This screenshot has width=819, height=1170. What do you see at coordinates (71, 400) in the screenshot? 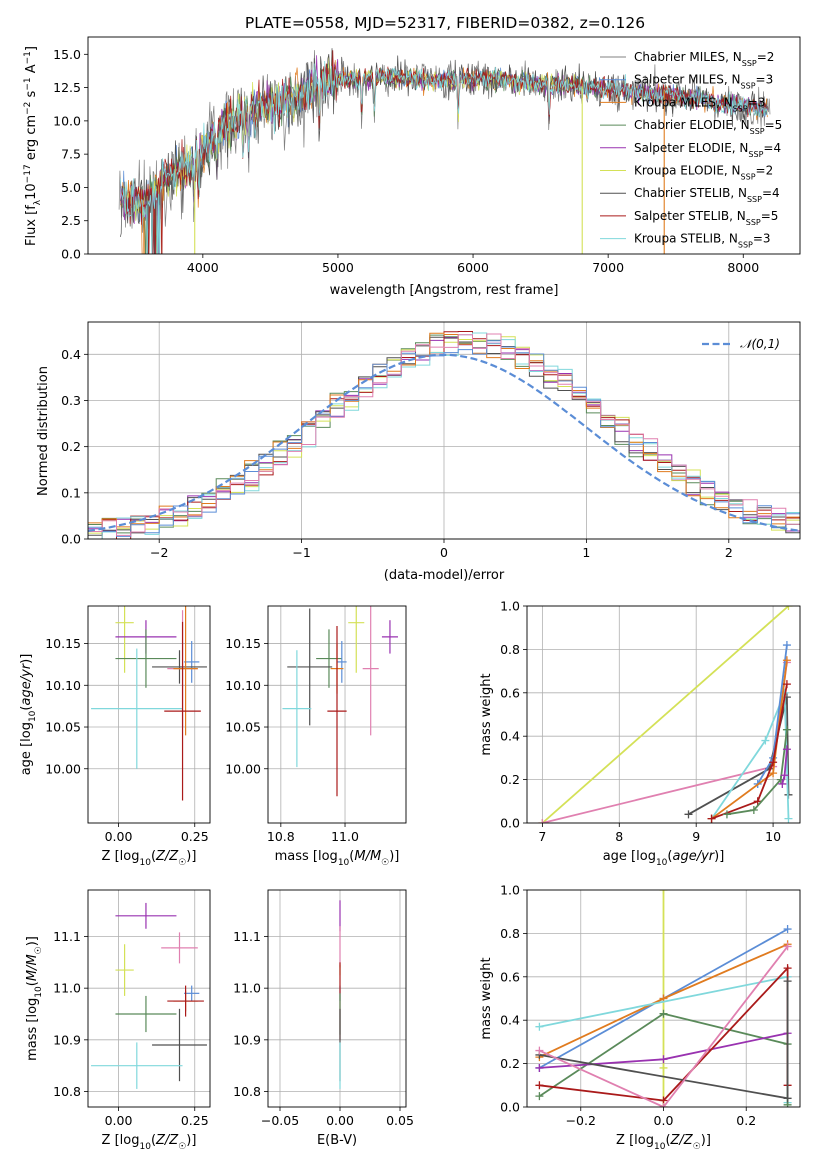
I see `y-tick-label: 0.3` at bounding box center [71, 400].